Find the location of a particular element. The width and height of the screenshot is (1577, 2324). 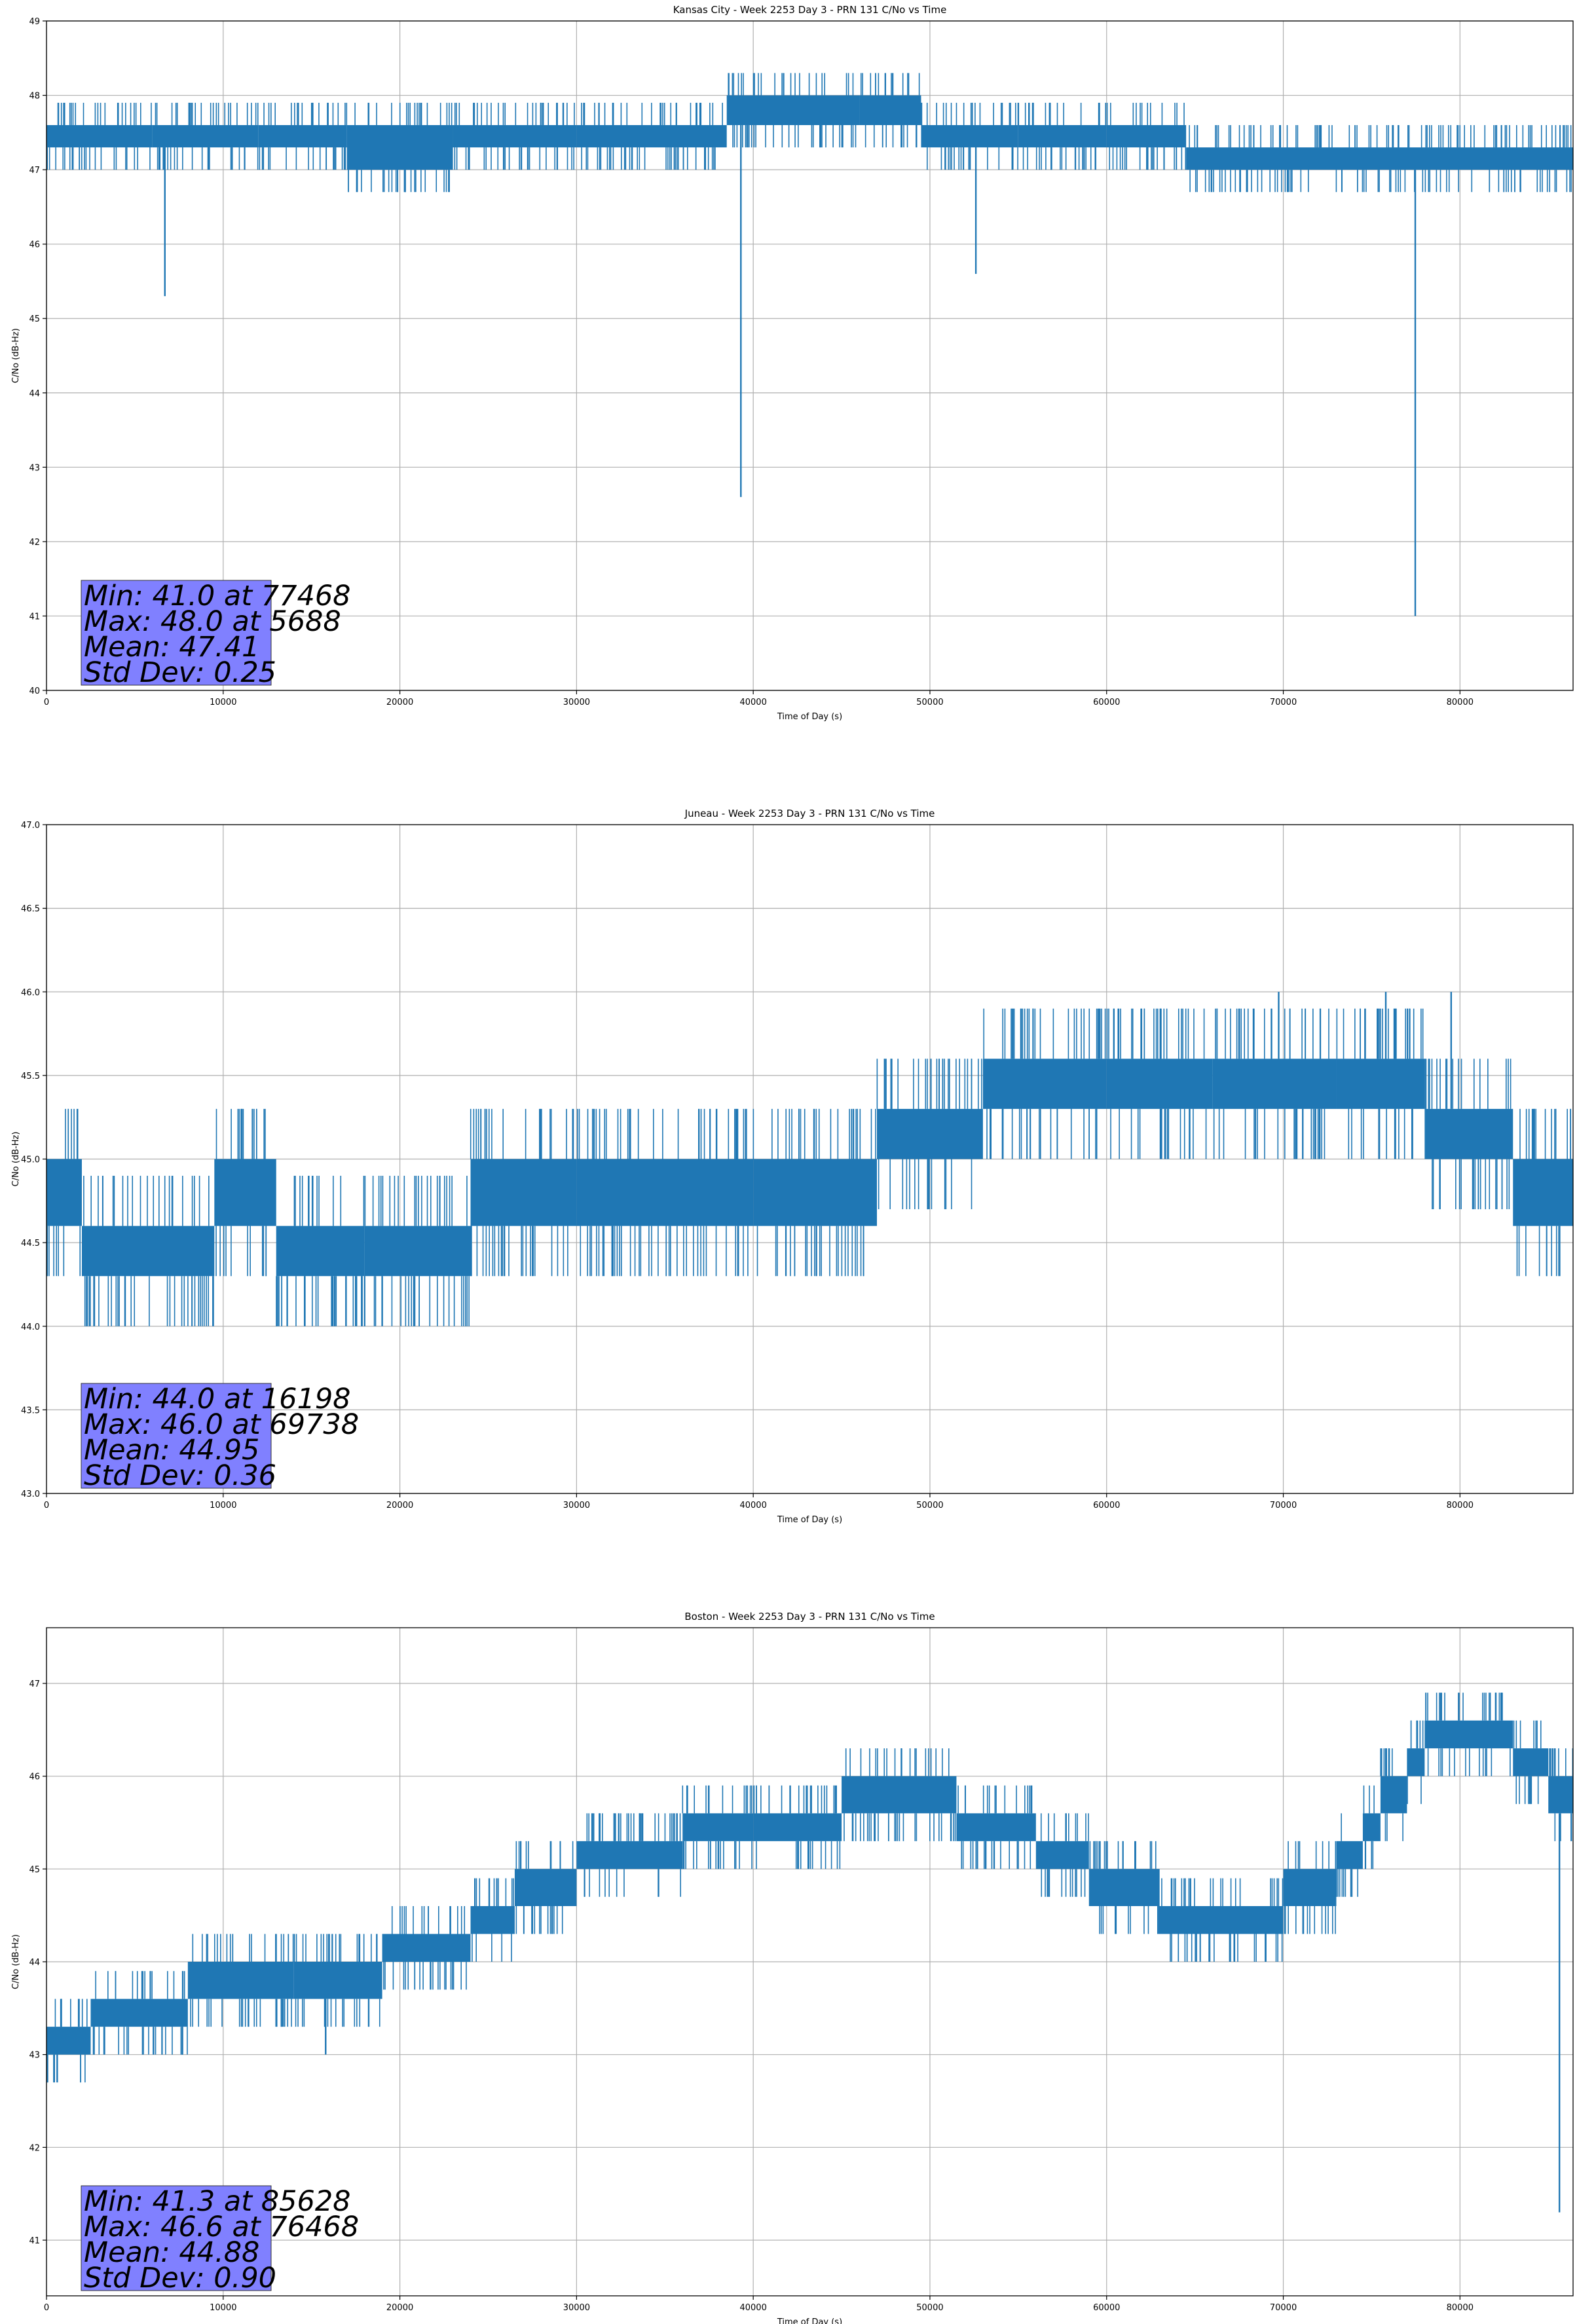

y-tick-label: 40 is located at coordinates (34, 691).